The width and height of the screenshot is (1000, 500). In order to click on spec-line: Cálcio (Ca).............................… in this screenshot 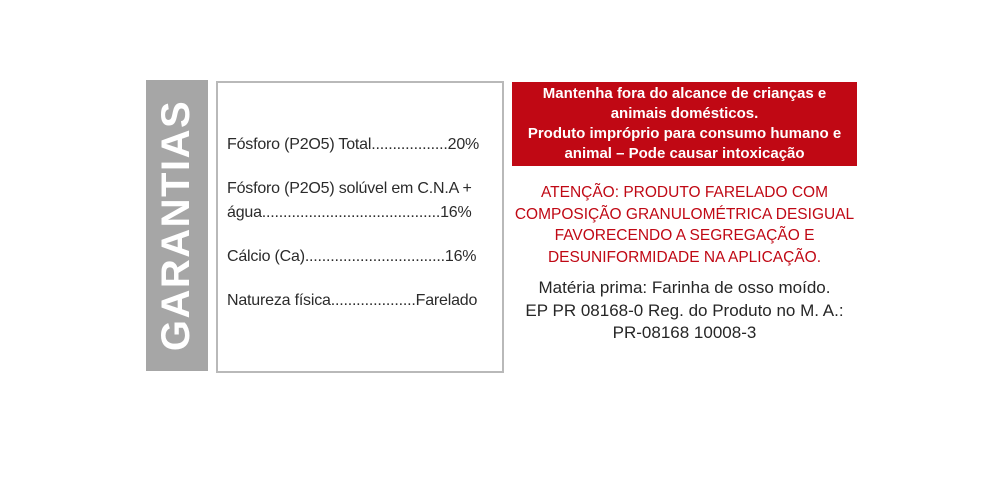, I will do `click(352, 256)`.